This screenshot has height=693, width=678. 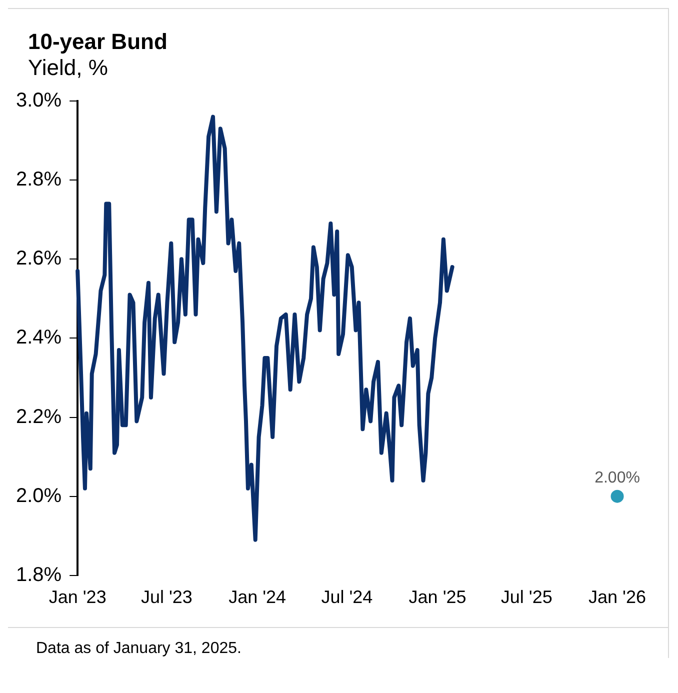 What do you see at coordinates (39, 495) in the screenshot?
I see `y-tick-label: 2.0%` at bounding box center [39, 495].